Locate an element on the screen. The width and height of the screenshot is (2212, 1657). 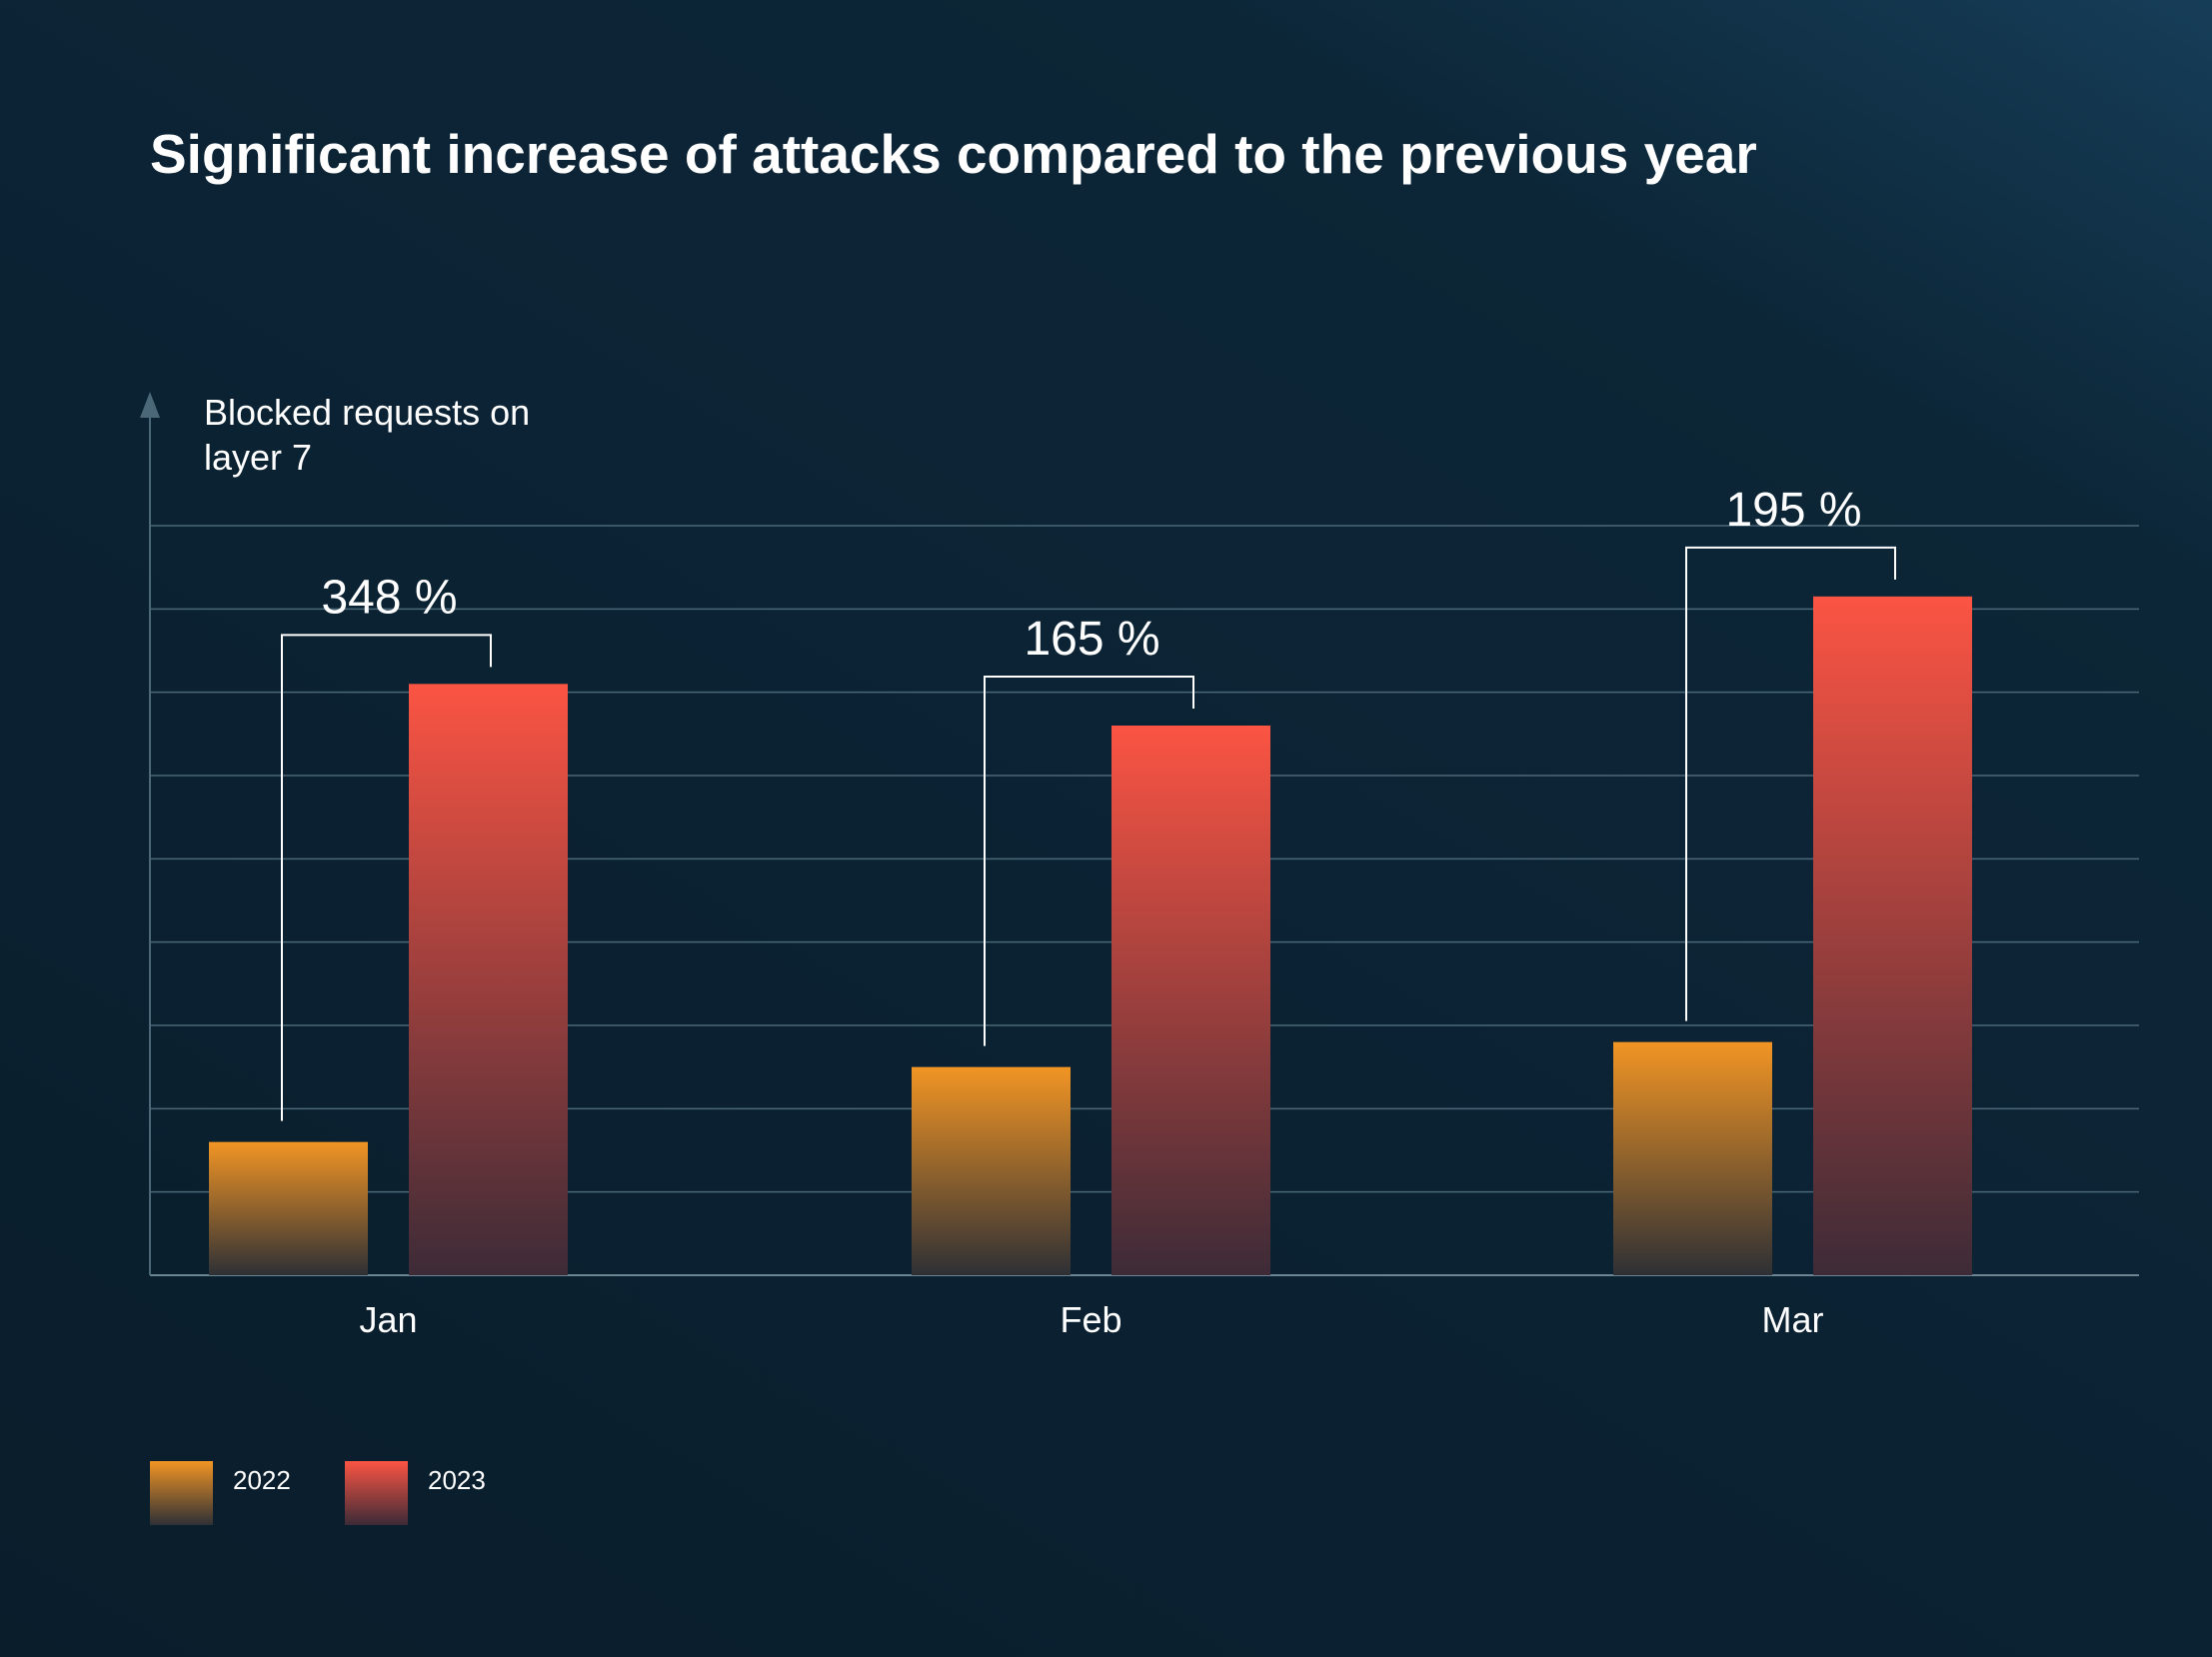
increase-label-feb: 165 % is located at coordinates (1091, 639).